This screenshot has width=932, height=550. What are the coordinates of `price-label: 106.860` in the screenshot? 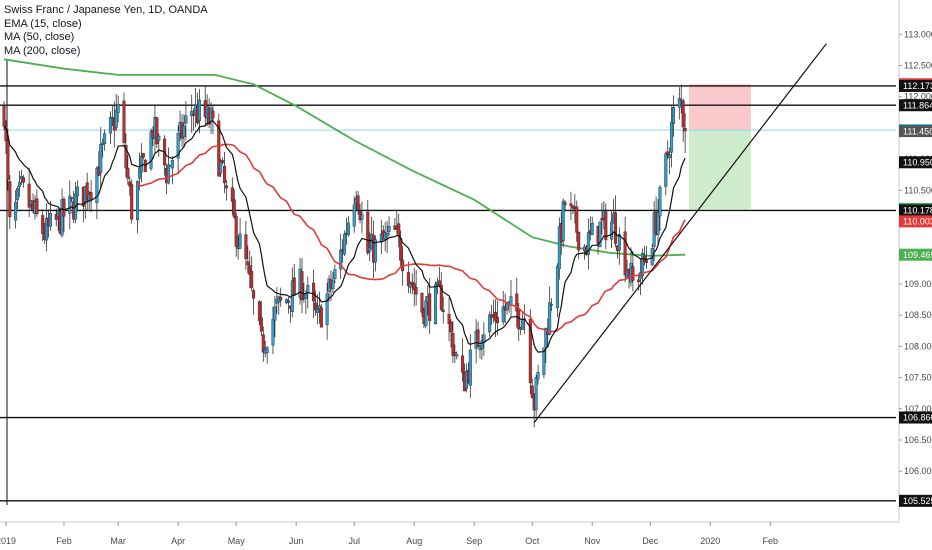 It's located at (917, 418).